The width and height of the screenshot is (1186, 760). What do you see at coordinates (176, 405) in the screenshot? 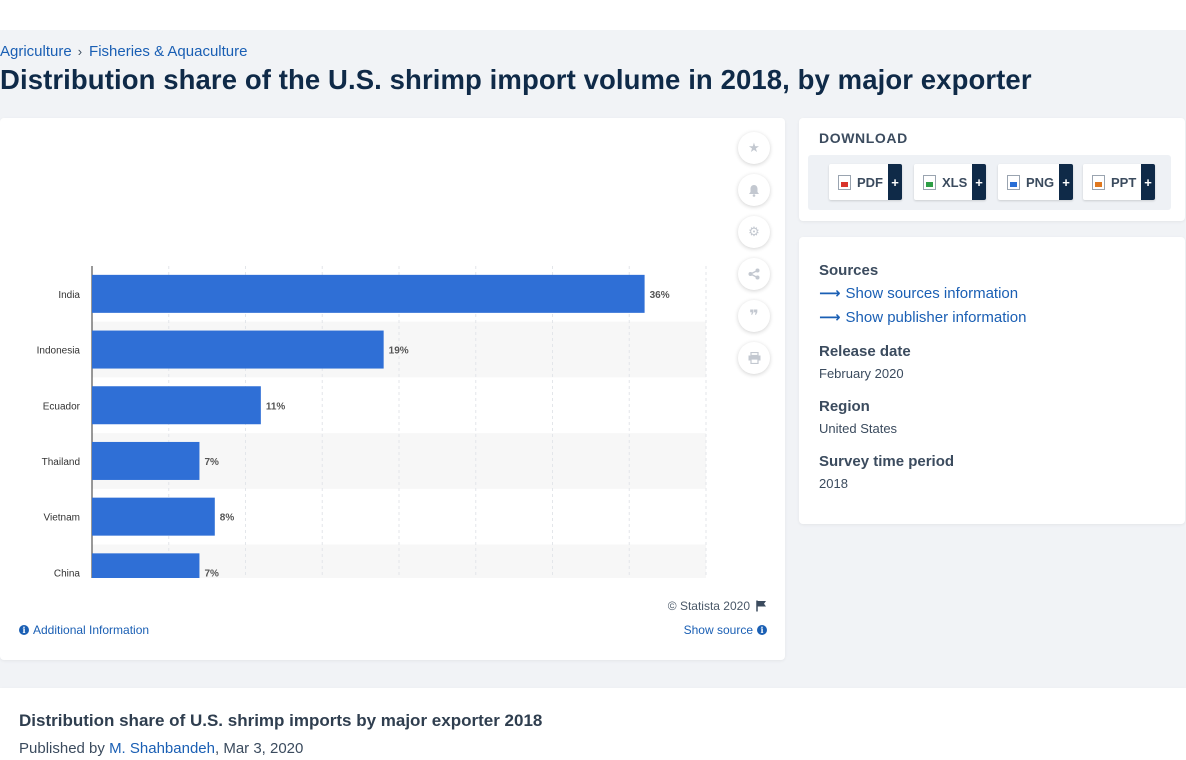
I see `bar-ecuador` at bounding box center [176, 405].